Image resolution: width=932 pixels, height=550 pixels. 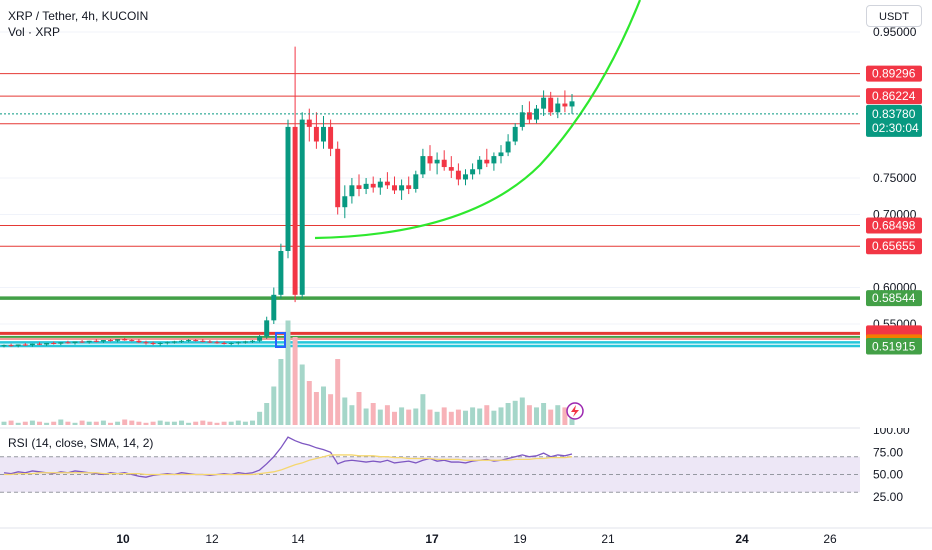 I want to click on time-label: 24, so click(x=742, y=539).